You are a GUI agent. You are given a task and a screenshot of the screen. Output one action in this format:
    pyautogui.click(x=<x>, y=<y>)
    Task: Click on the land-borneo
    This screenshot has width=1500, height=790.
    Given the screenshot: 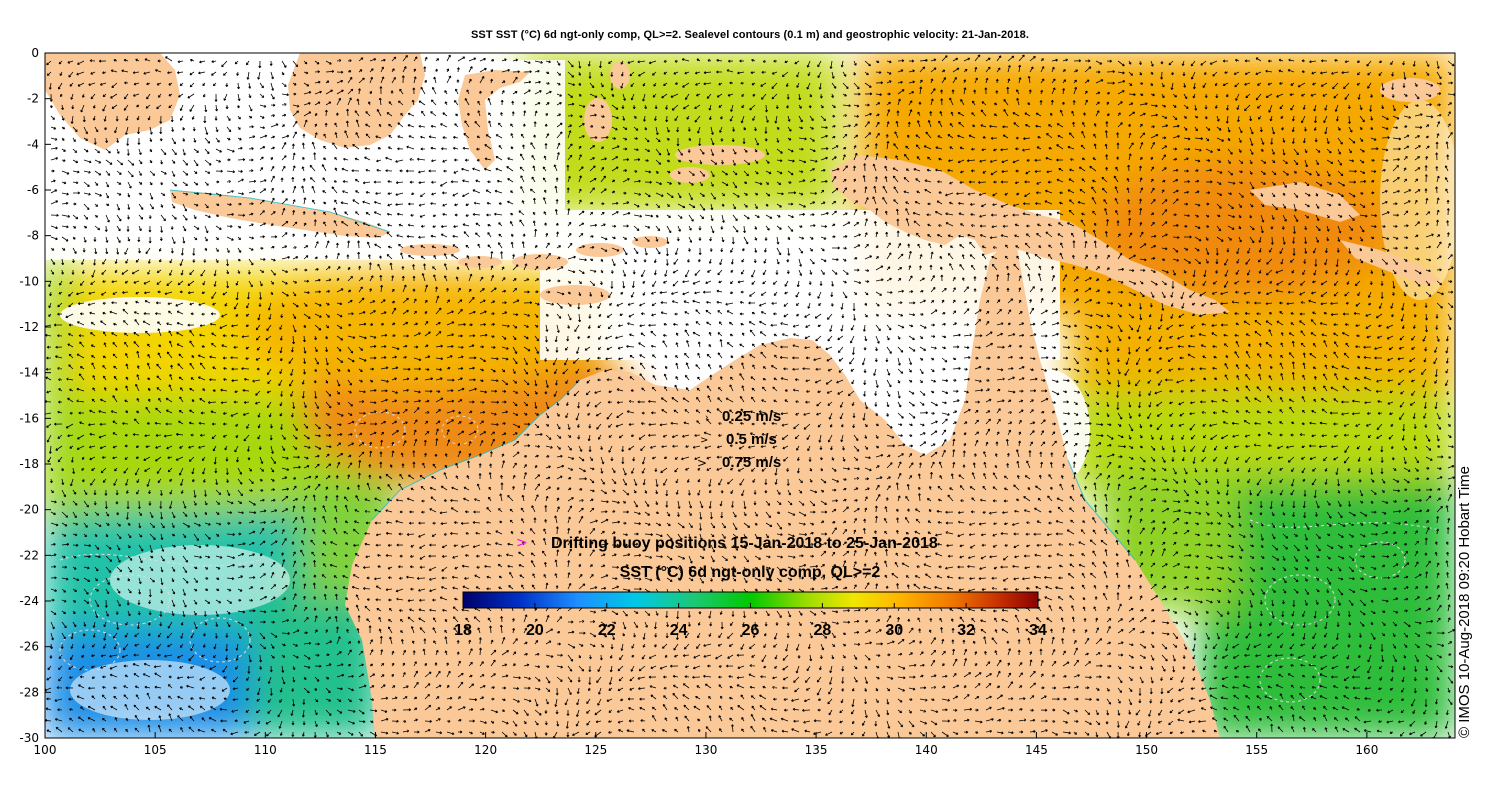 What is the action you would take?
    pyautogui.click(x=356, y=100)
    